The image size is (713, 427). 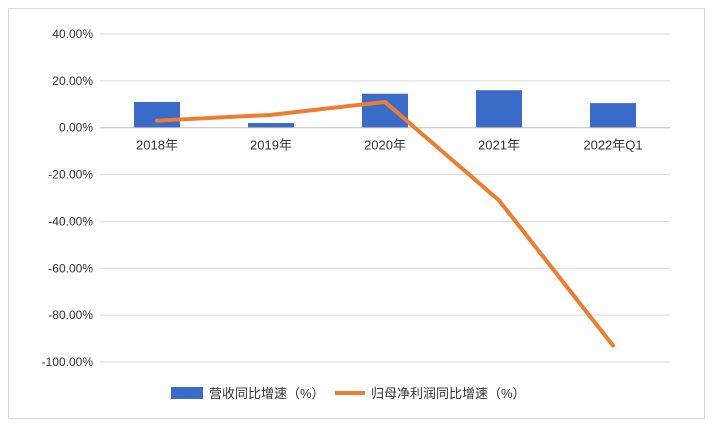 What do you see at coordinates (70, 175) in the screenshot?
I see `y-tick-label: -20.00%` at bounding box center [70, 175].